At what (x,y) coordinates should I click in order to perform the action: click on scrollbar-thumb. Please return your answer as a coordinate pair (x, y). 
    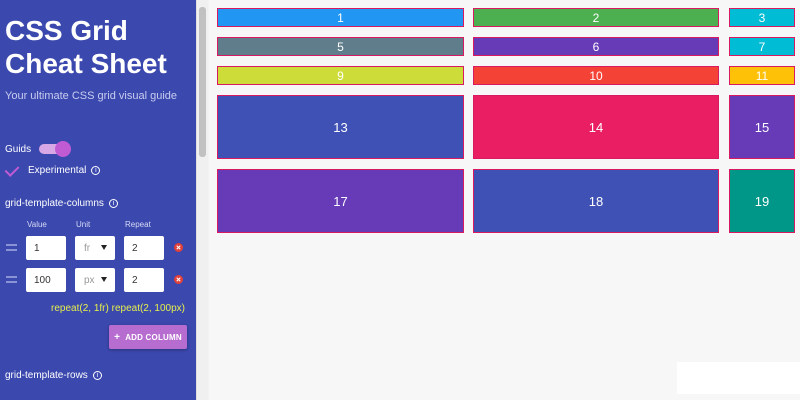
    Looking at the image, I should click on (202, 82).